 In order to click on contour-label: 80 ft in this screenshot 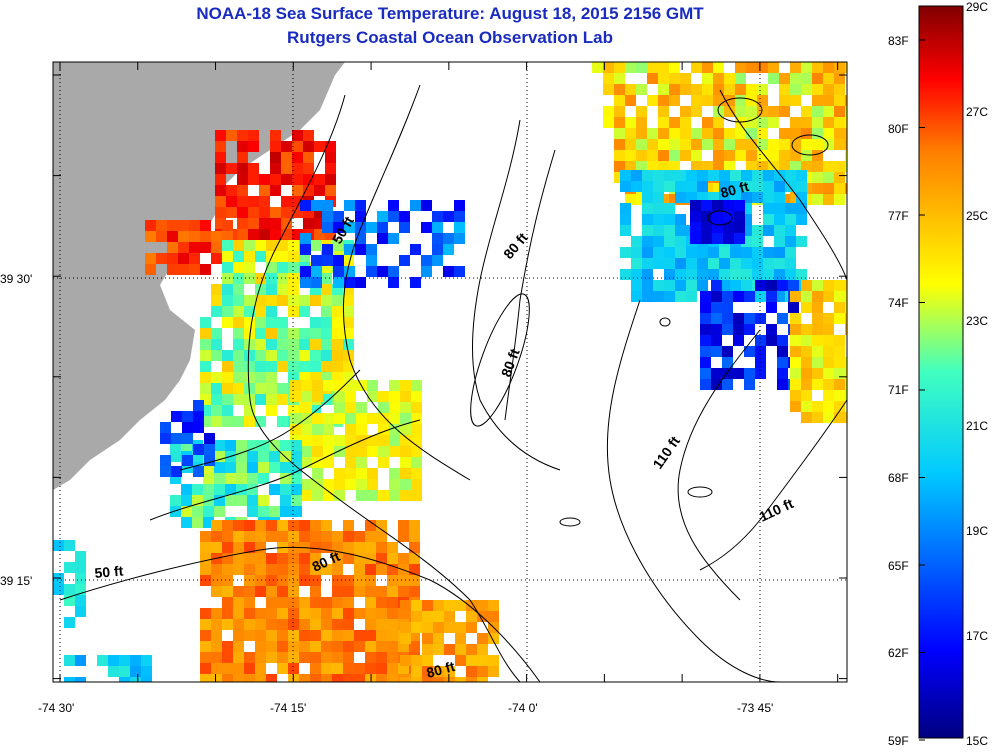, I will do `click(735, 189)`.